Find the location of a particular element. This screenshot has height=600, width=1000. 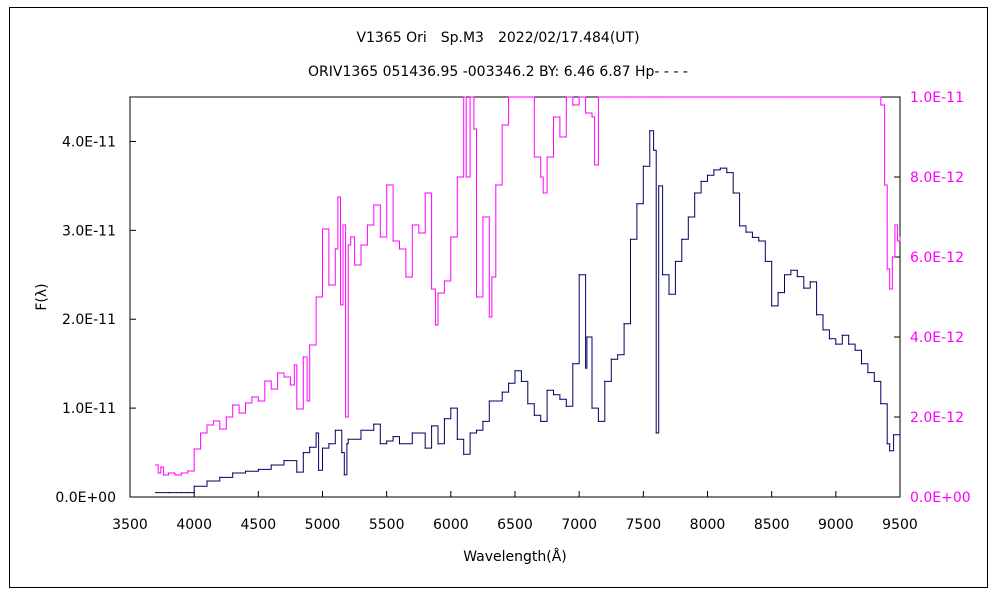

y-left-tick-label: 4.0E-11 is located at coordinates (89, 142).